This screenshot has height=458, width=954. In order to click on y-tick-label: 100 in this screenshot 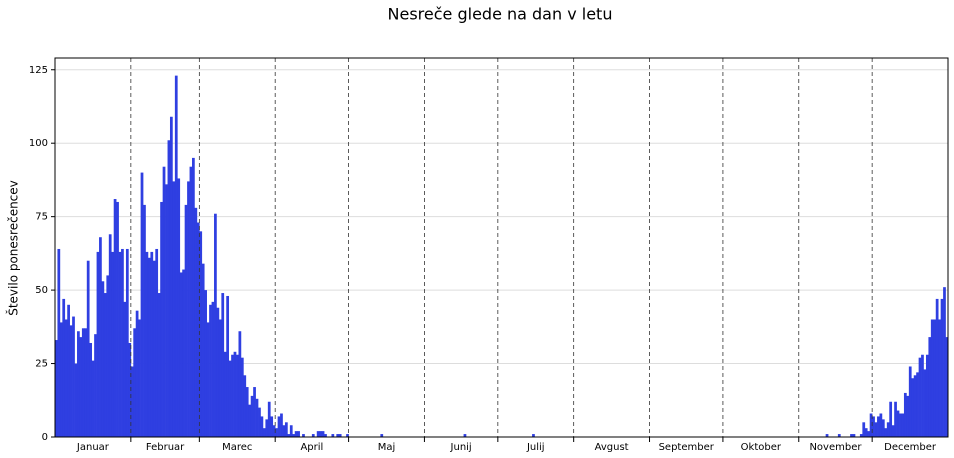, I will do `click(38, 143)`.